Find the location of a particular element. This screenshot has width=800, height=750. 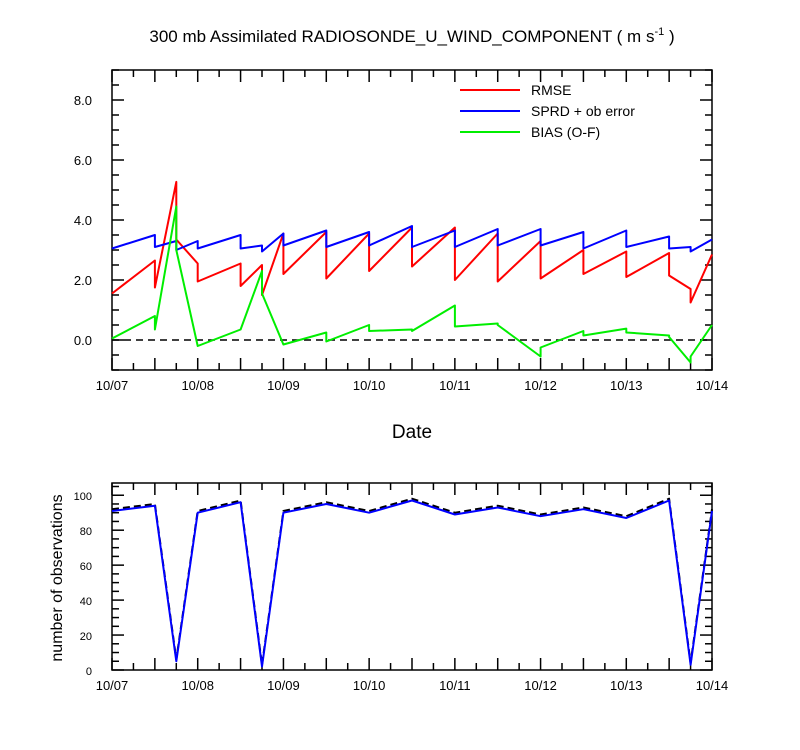

legend-label: RMSE is located at coordinates (551, 90).